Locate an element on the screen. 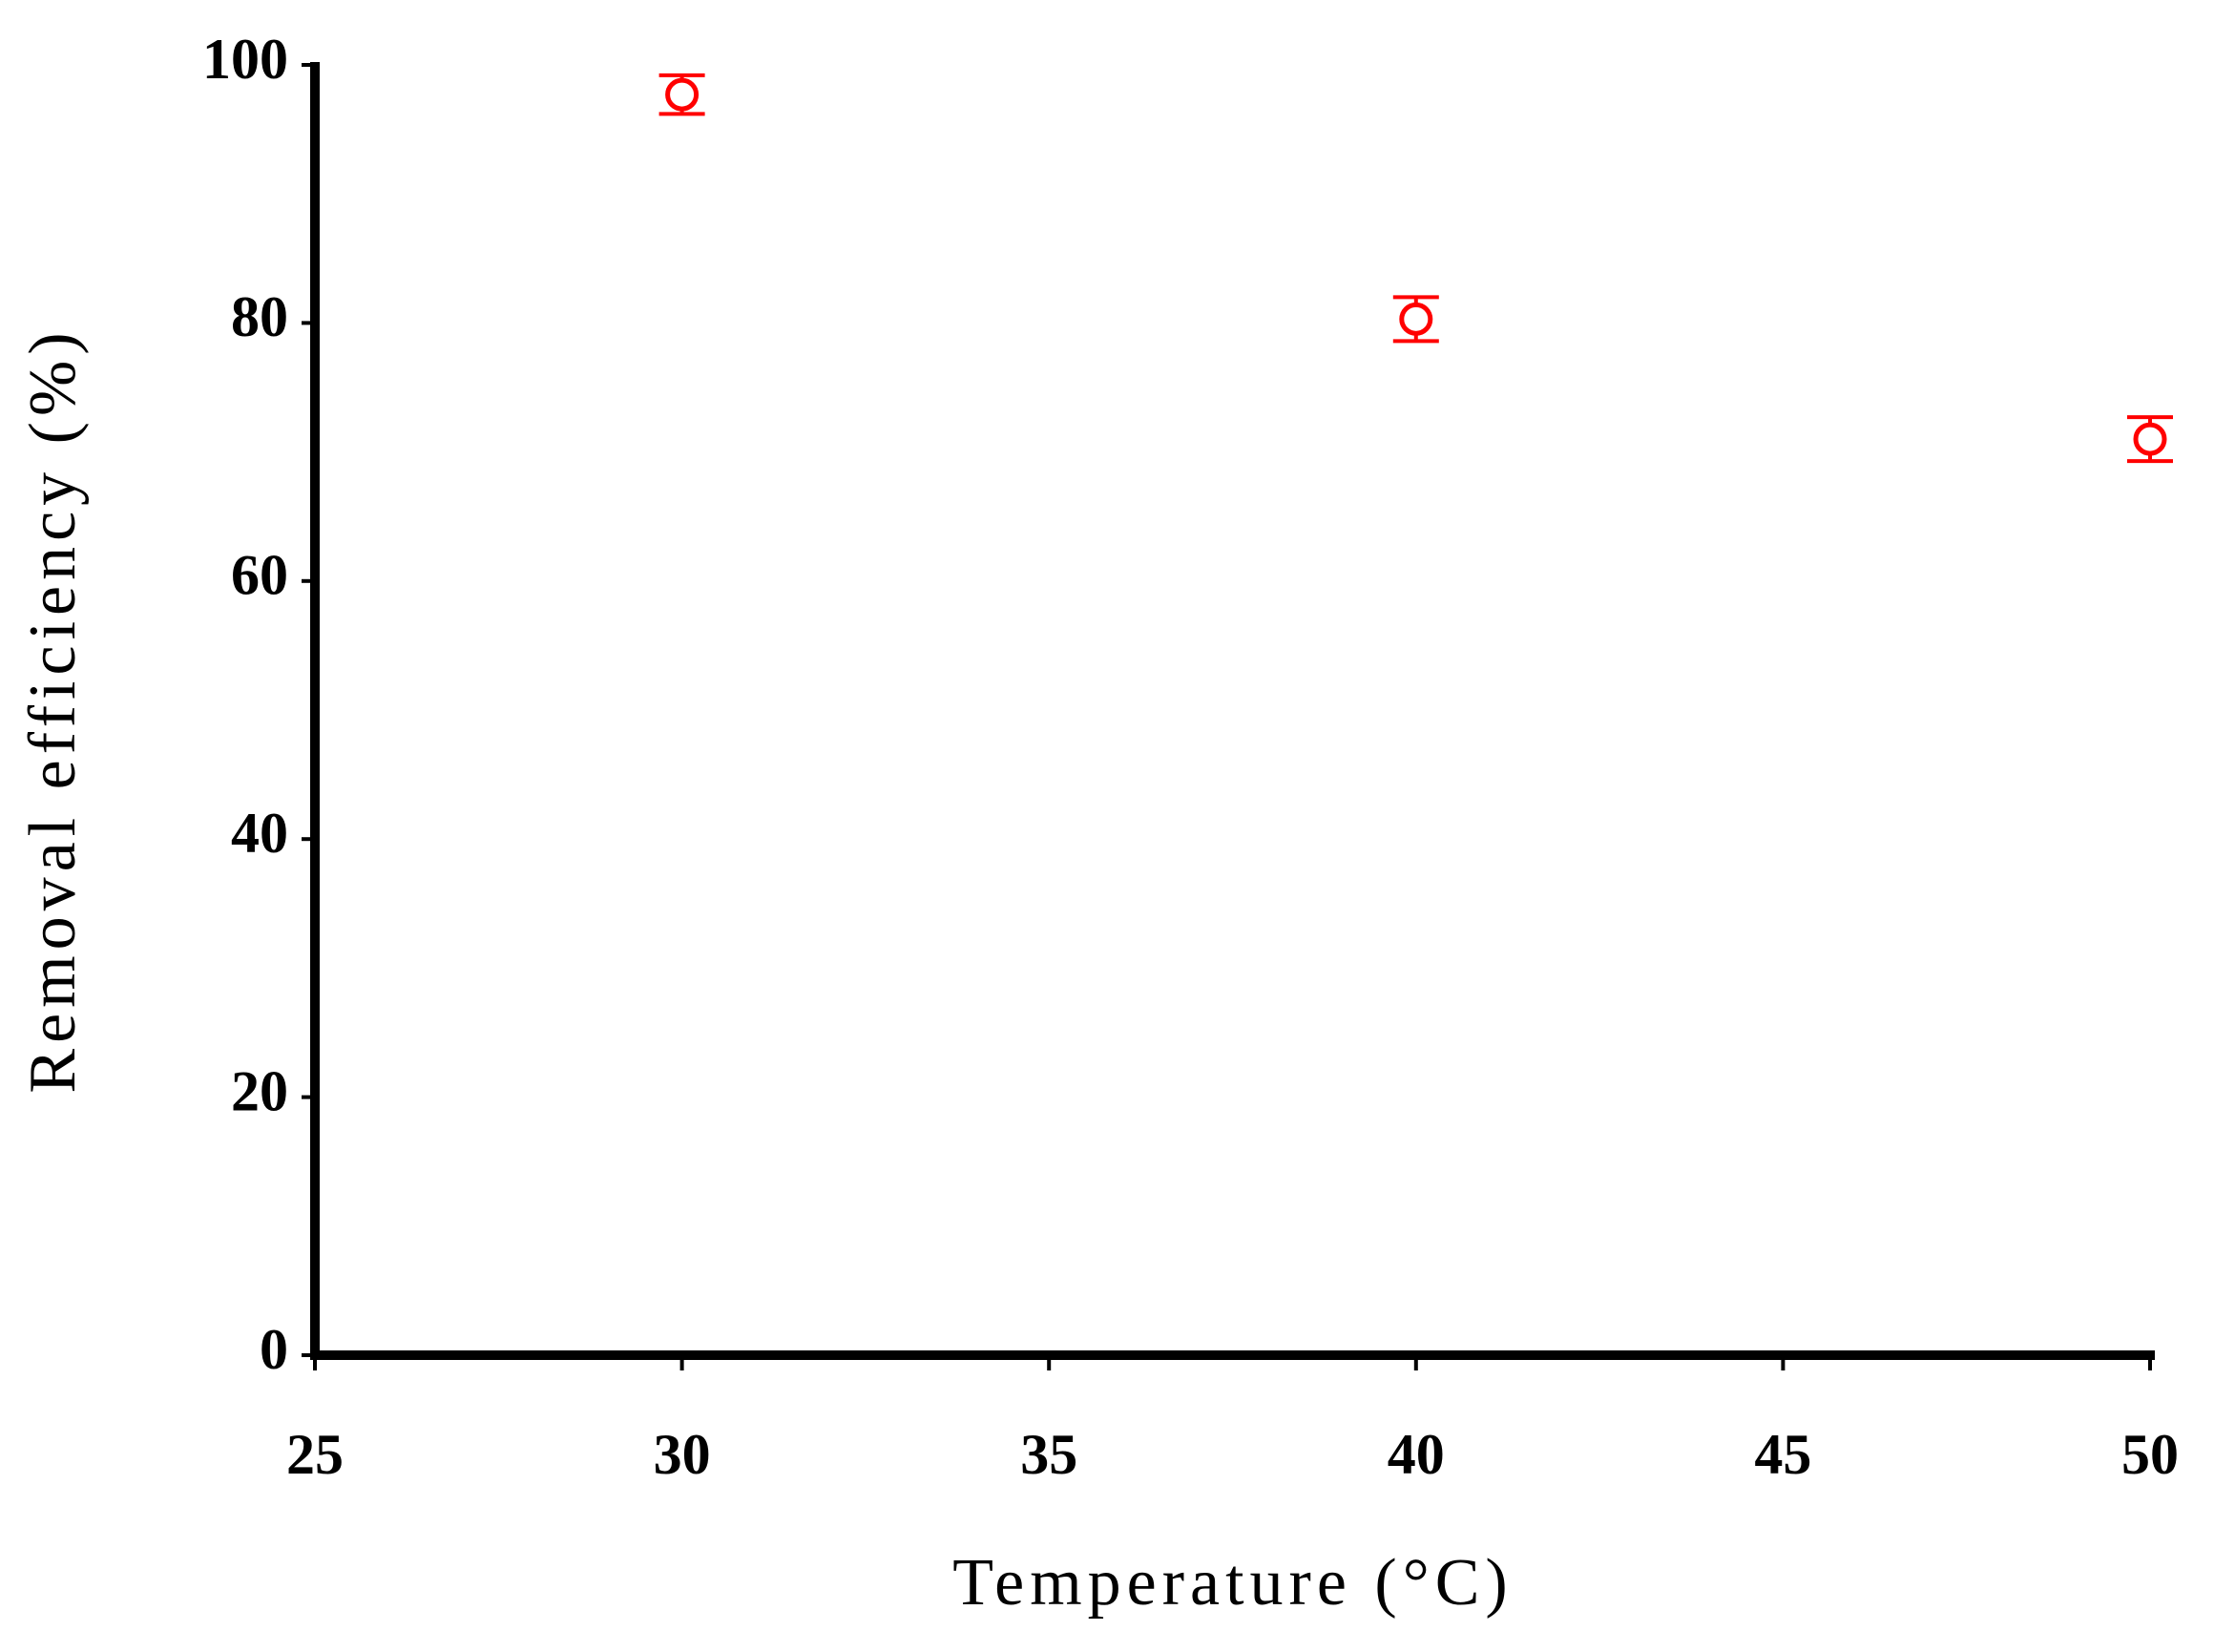 The width and height of the screenshot is (2214, 1652). y-axis-title: Removal efficiency (%) is located at coordinates (53, 709).